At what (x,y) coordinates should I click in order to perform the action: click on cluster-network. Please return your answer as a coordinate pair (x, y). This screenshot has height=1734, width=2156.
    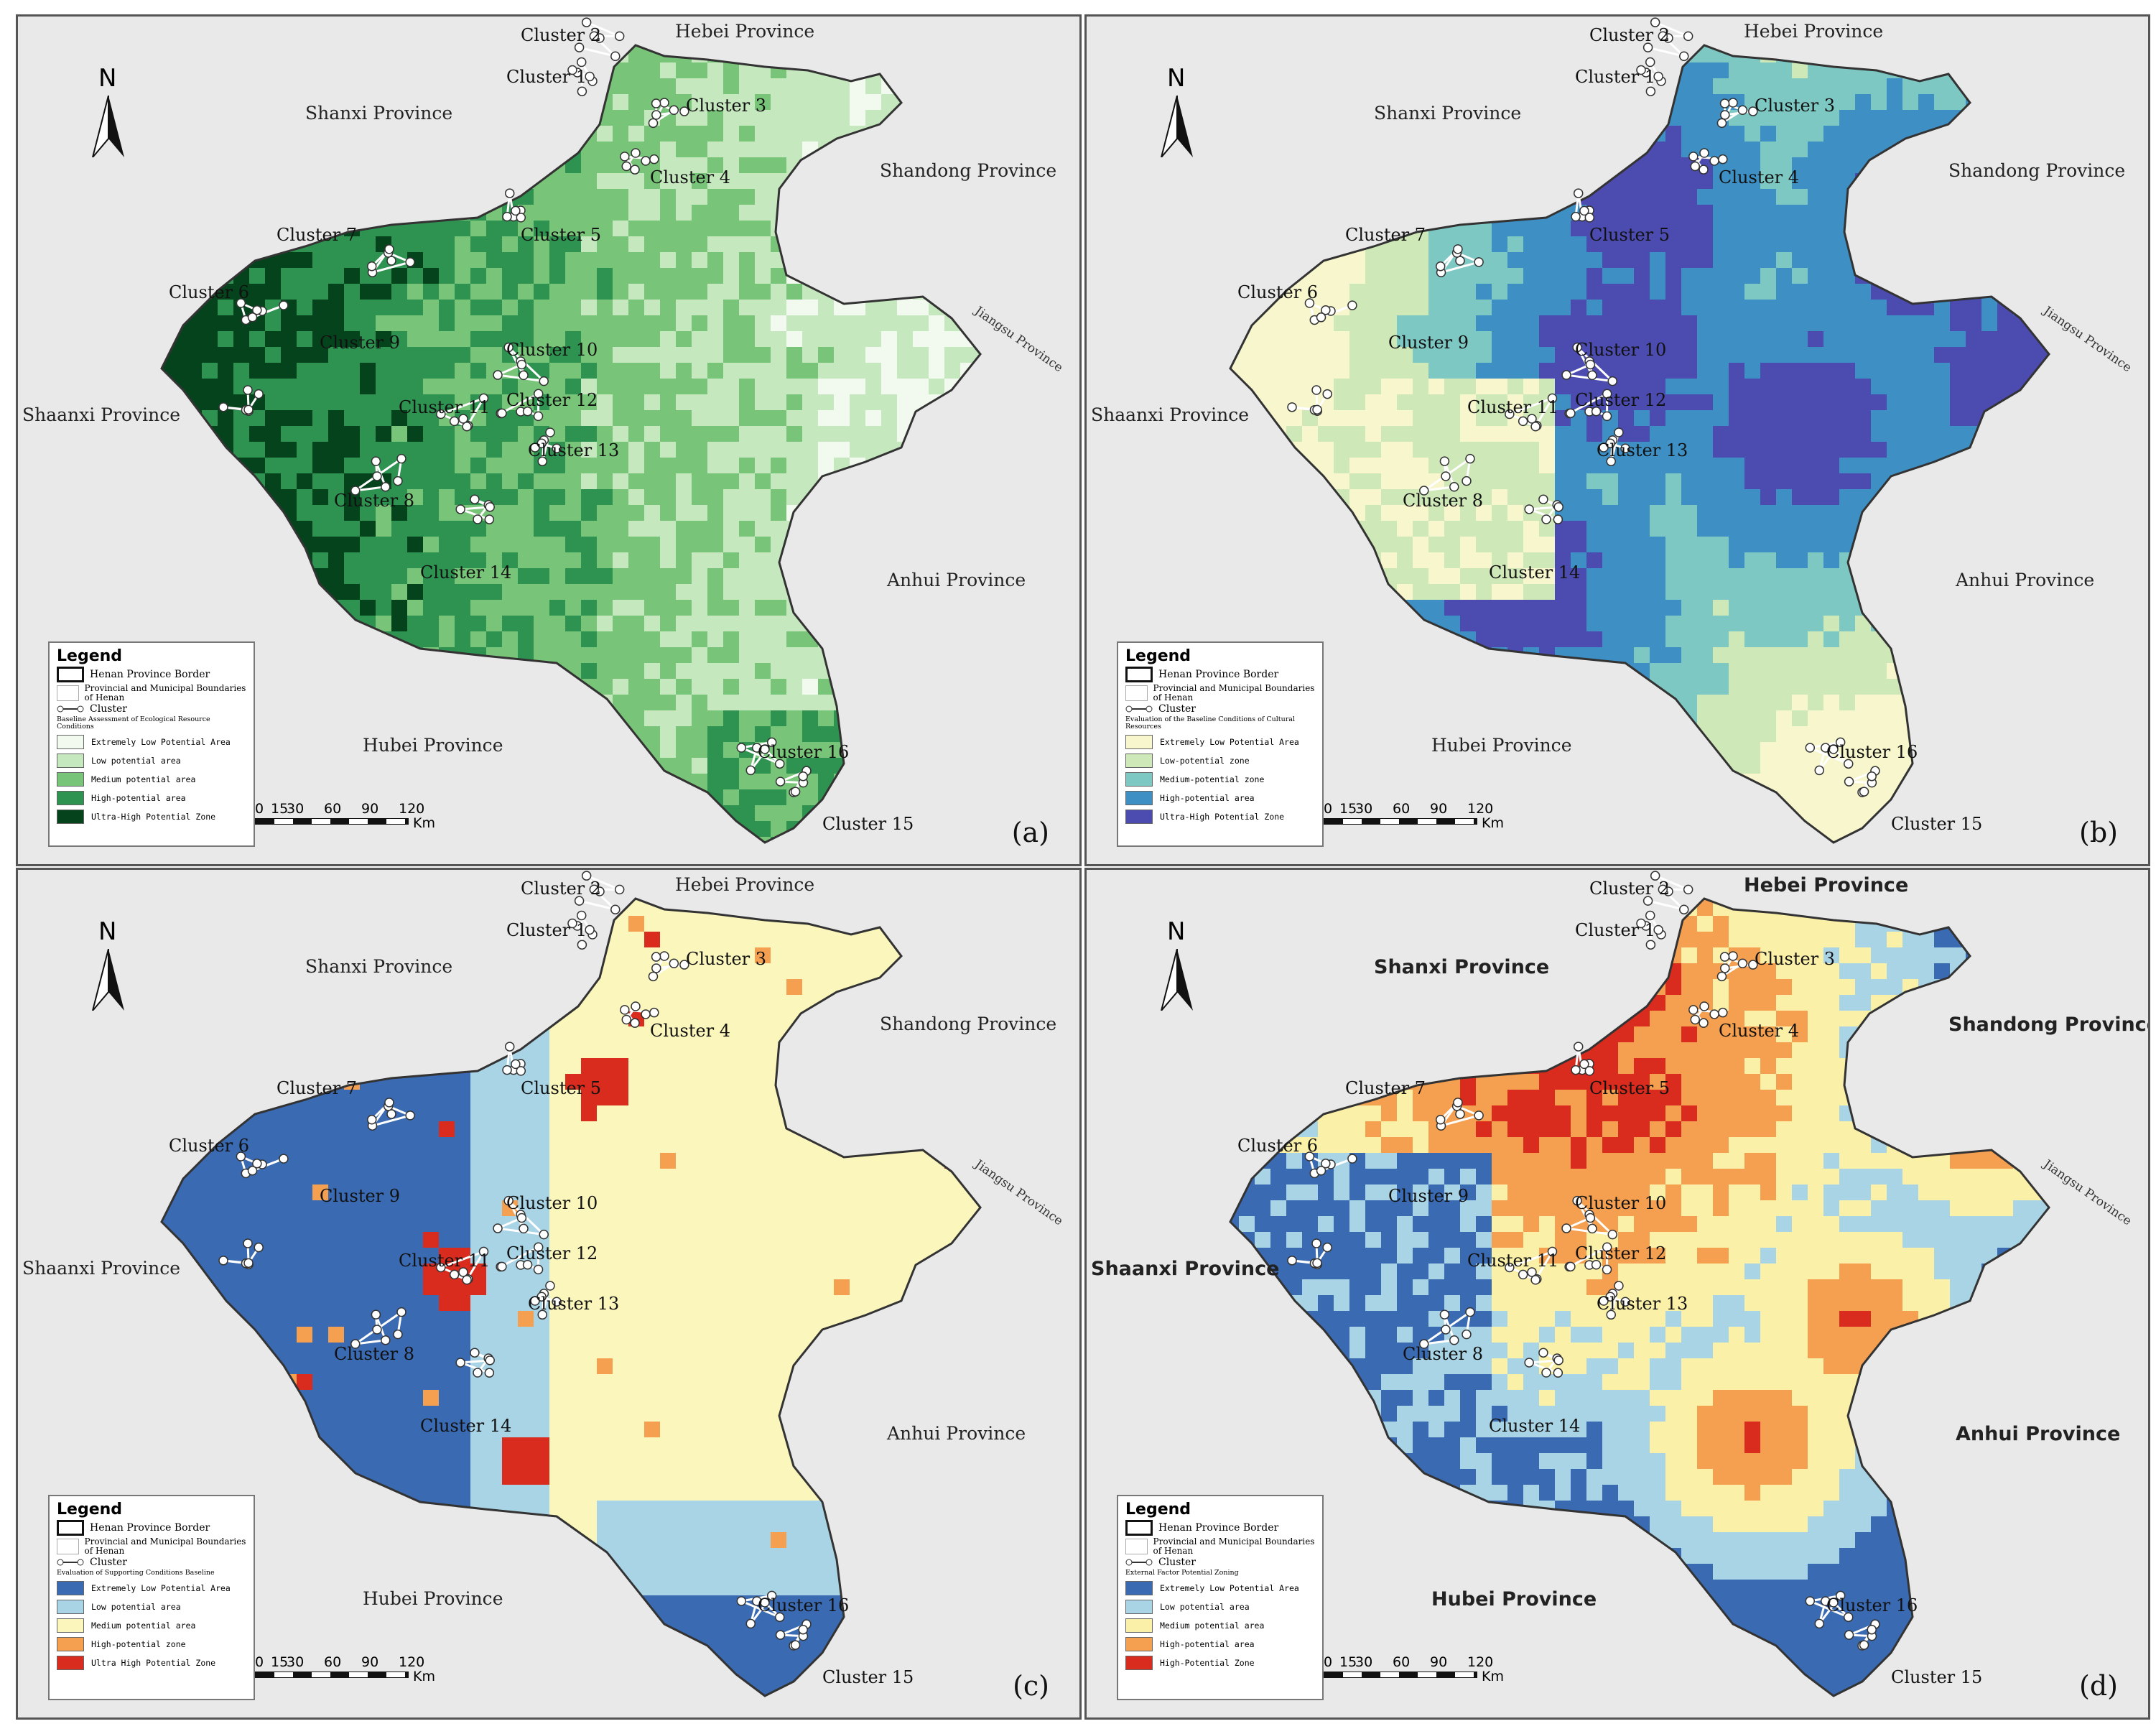
    Looking at the image, I should click on (475, 509).